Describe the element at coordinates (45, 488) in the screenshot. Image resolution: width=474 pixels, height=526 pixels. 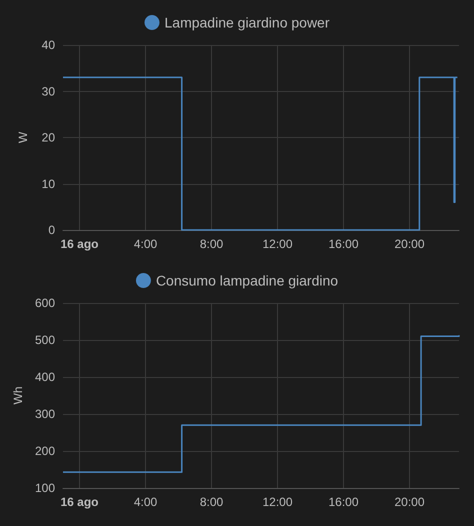
I see `y-tick-label: 100` at that location.